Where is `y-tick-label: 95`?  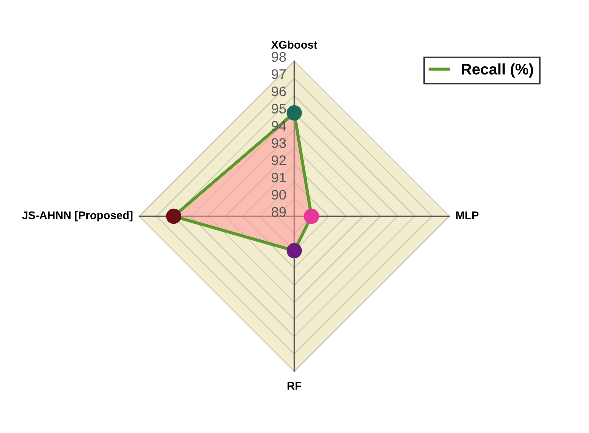 y-tick-label: 95 is located at coordinates (279, 109).